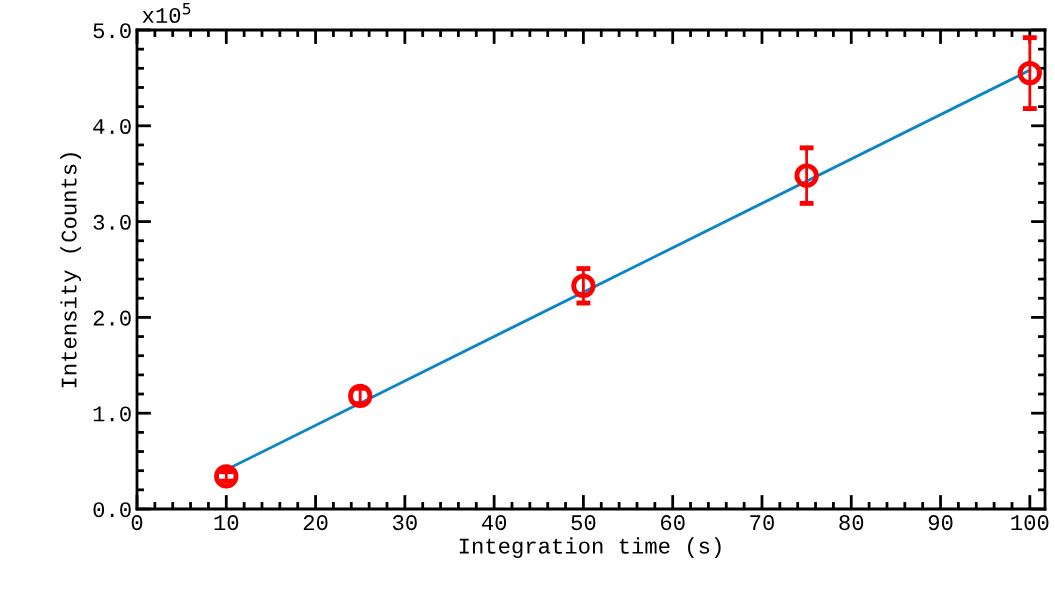 The width and height of the screenshot is (1055, 597). Describe the element at coordinates (583, 523) in the screenshot. I see `x-tick-label: 50` at that location.